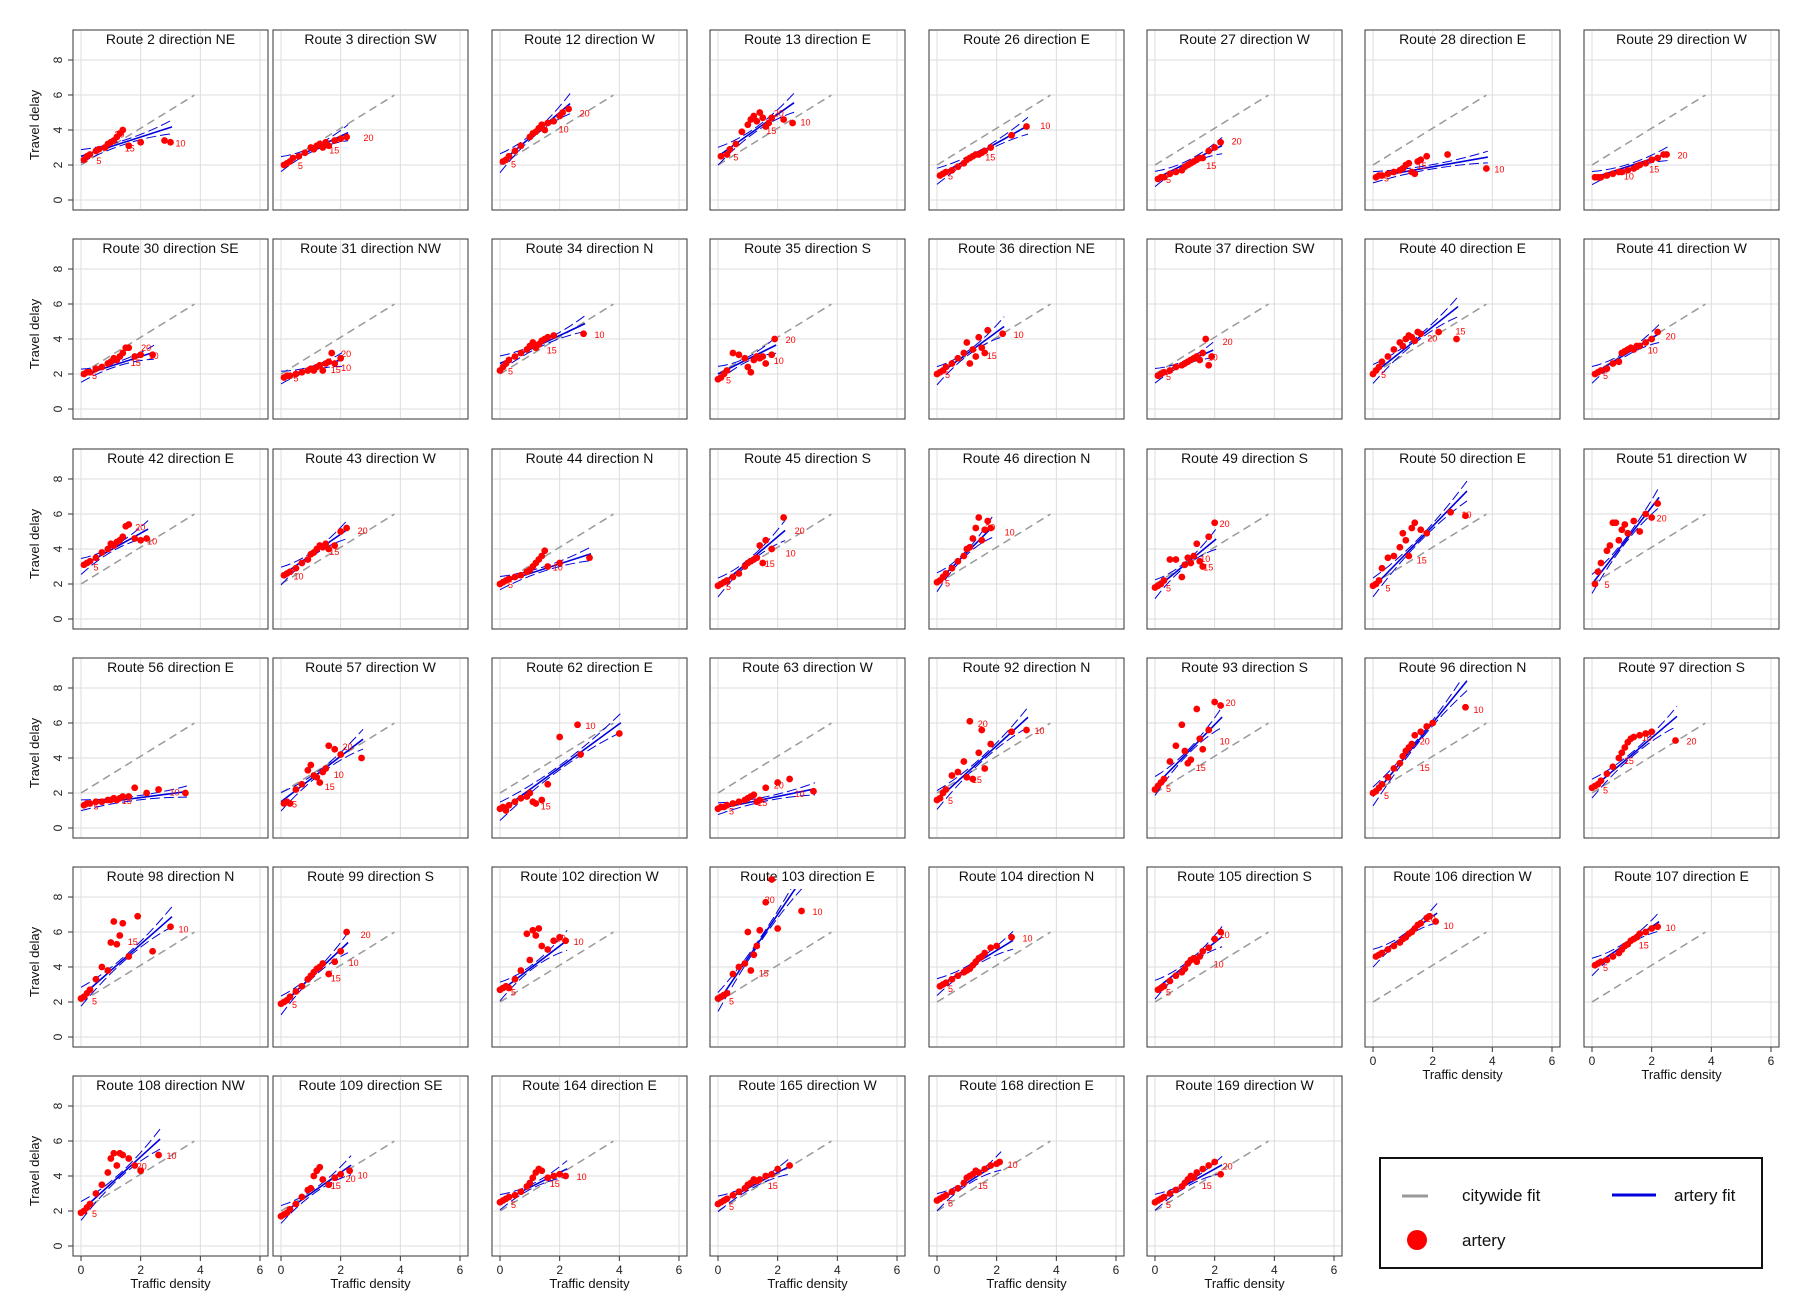  Describe the element at coordinates (807, 39) in the screenshot. I see `panel-title: Route 13 direction E` at that location.